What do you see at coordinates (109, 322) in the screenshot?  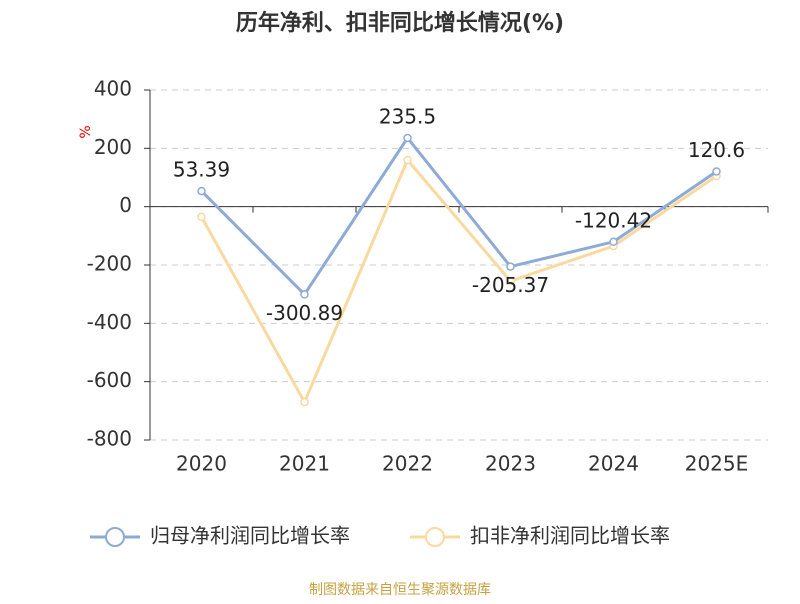 I see `y-tick-label: -400` at bounding box center [109, 322].